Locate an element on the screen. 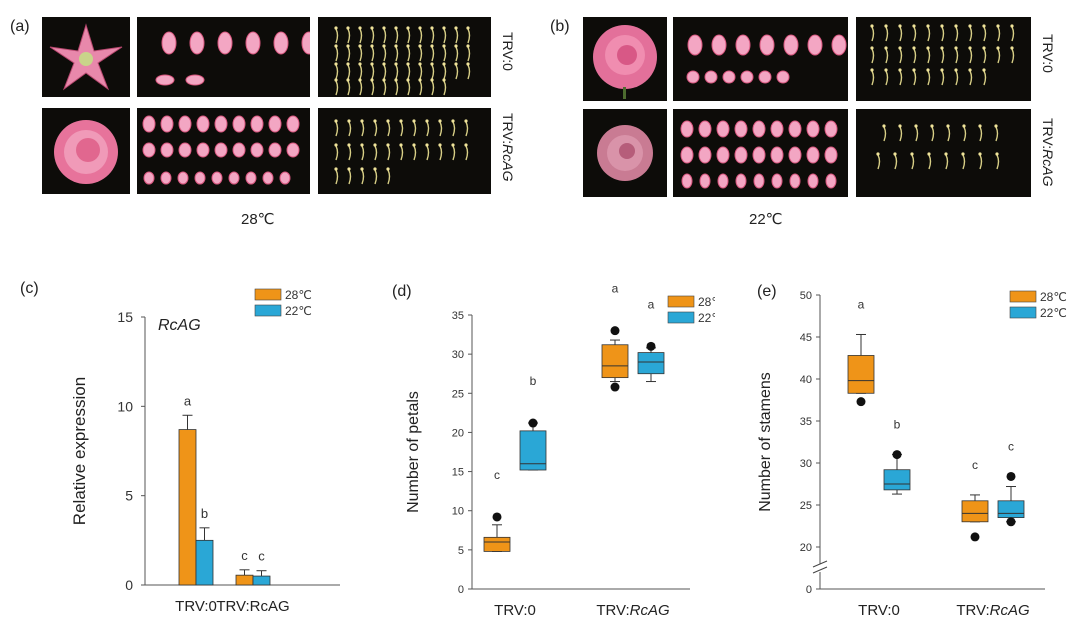 This screenshot has height=634, width=1080. outlier-point is located at coordinates (615, 331).